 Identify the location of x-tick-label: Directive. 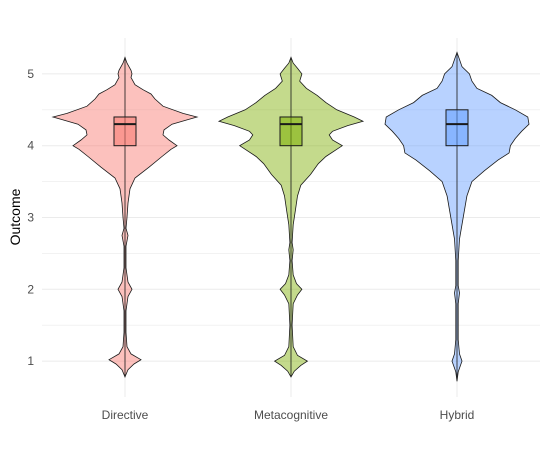
(125, 415).